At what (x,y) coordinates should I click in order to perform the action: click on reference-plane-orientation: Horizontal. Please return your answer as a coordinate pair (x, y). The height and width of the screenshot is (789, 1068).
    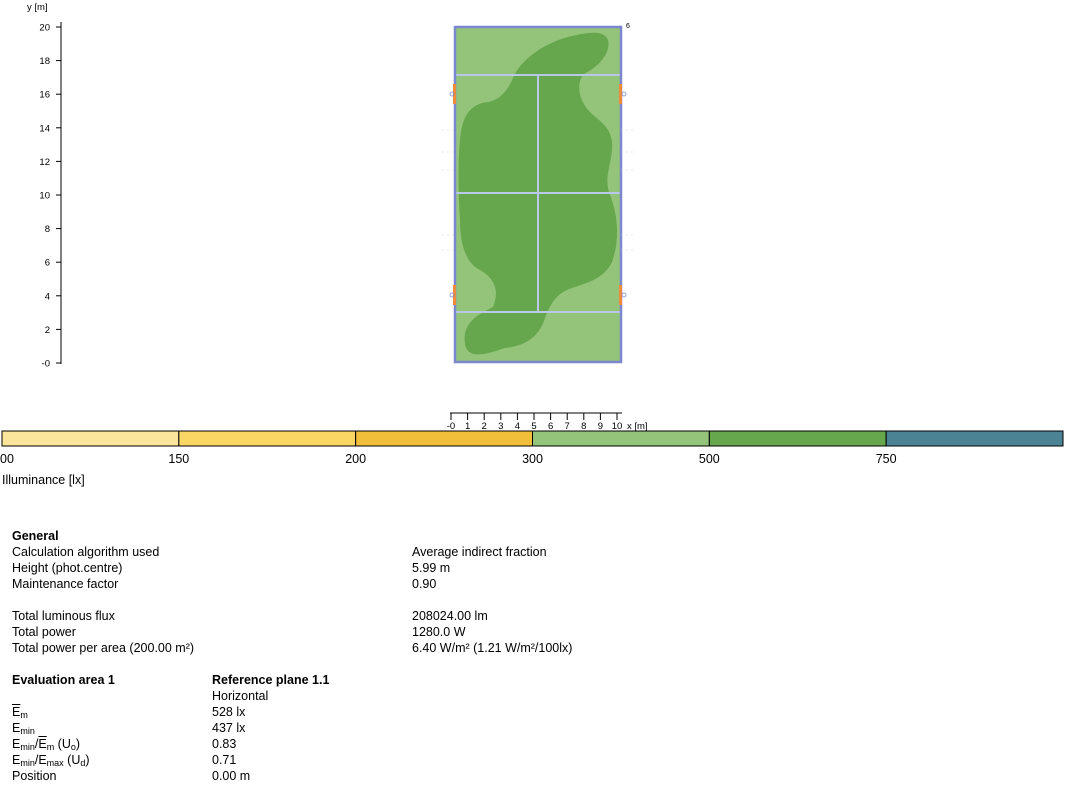
    Looking at the image, I should click on (240, 696).